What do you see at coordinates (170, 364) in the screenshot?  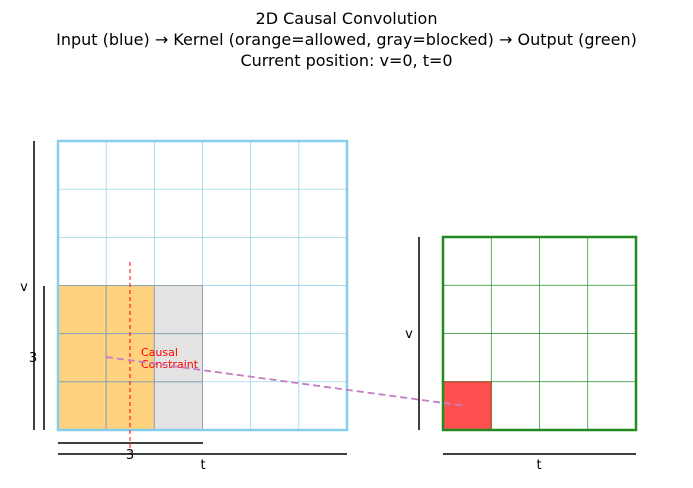 I see `causal-constraint-label-2: Constraint` at bounding box center [170, 364].